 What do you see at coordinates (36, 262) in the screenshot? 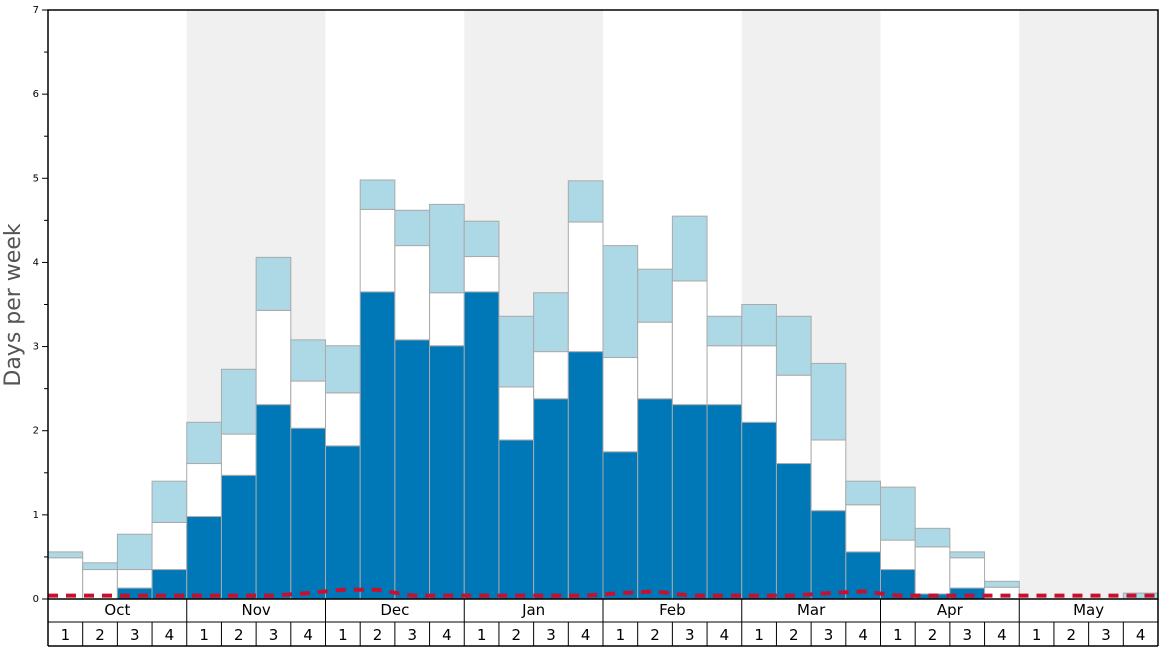
I see `y-tick-label: 4` at bounding box center [36, 262].